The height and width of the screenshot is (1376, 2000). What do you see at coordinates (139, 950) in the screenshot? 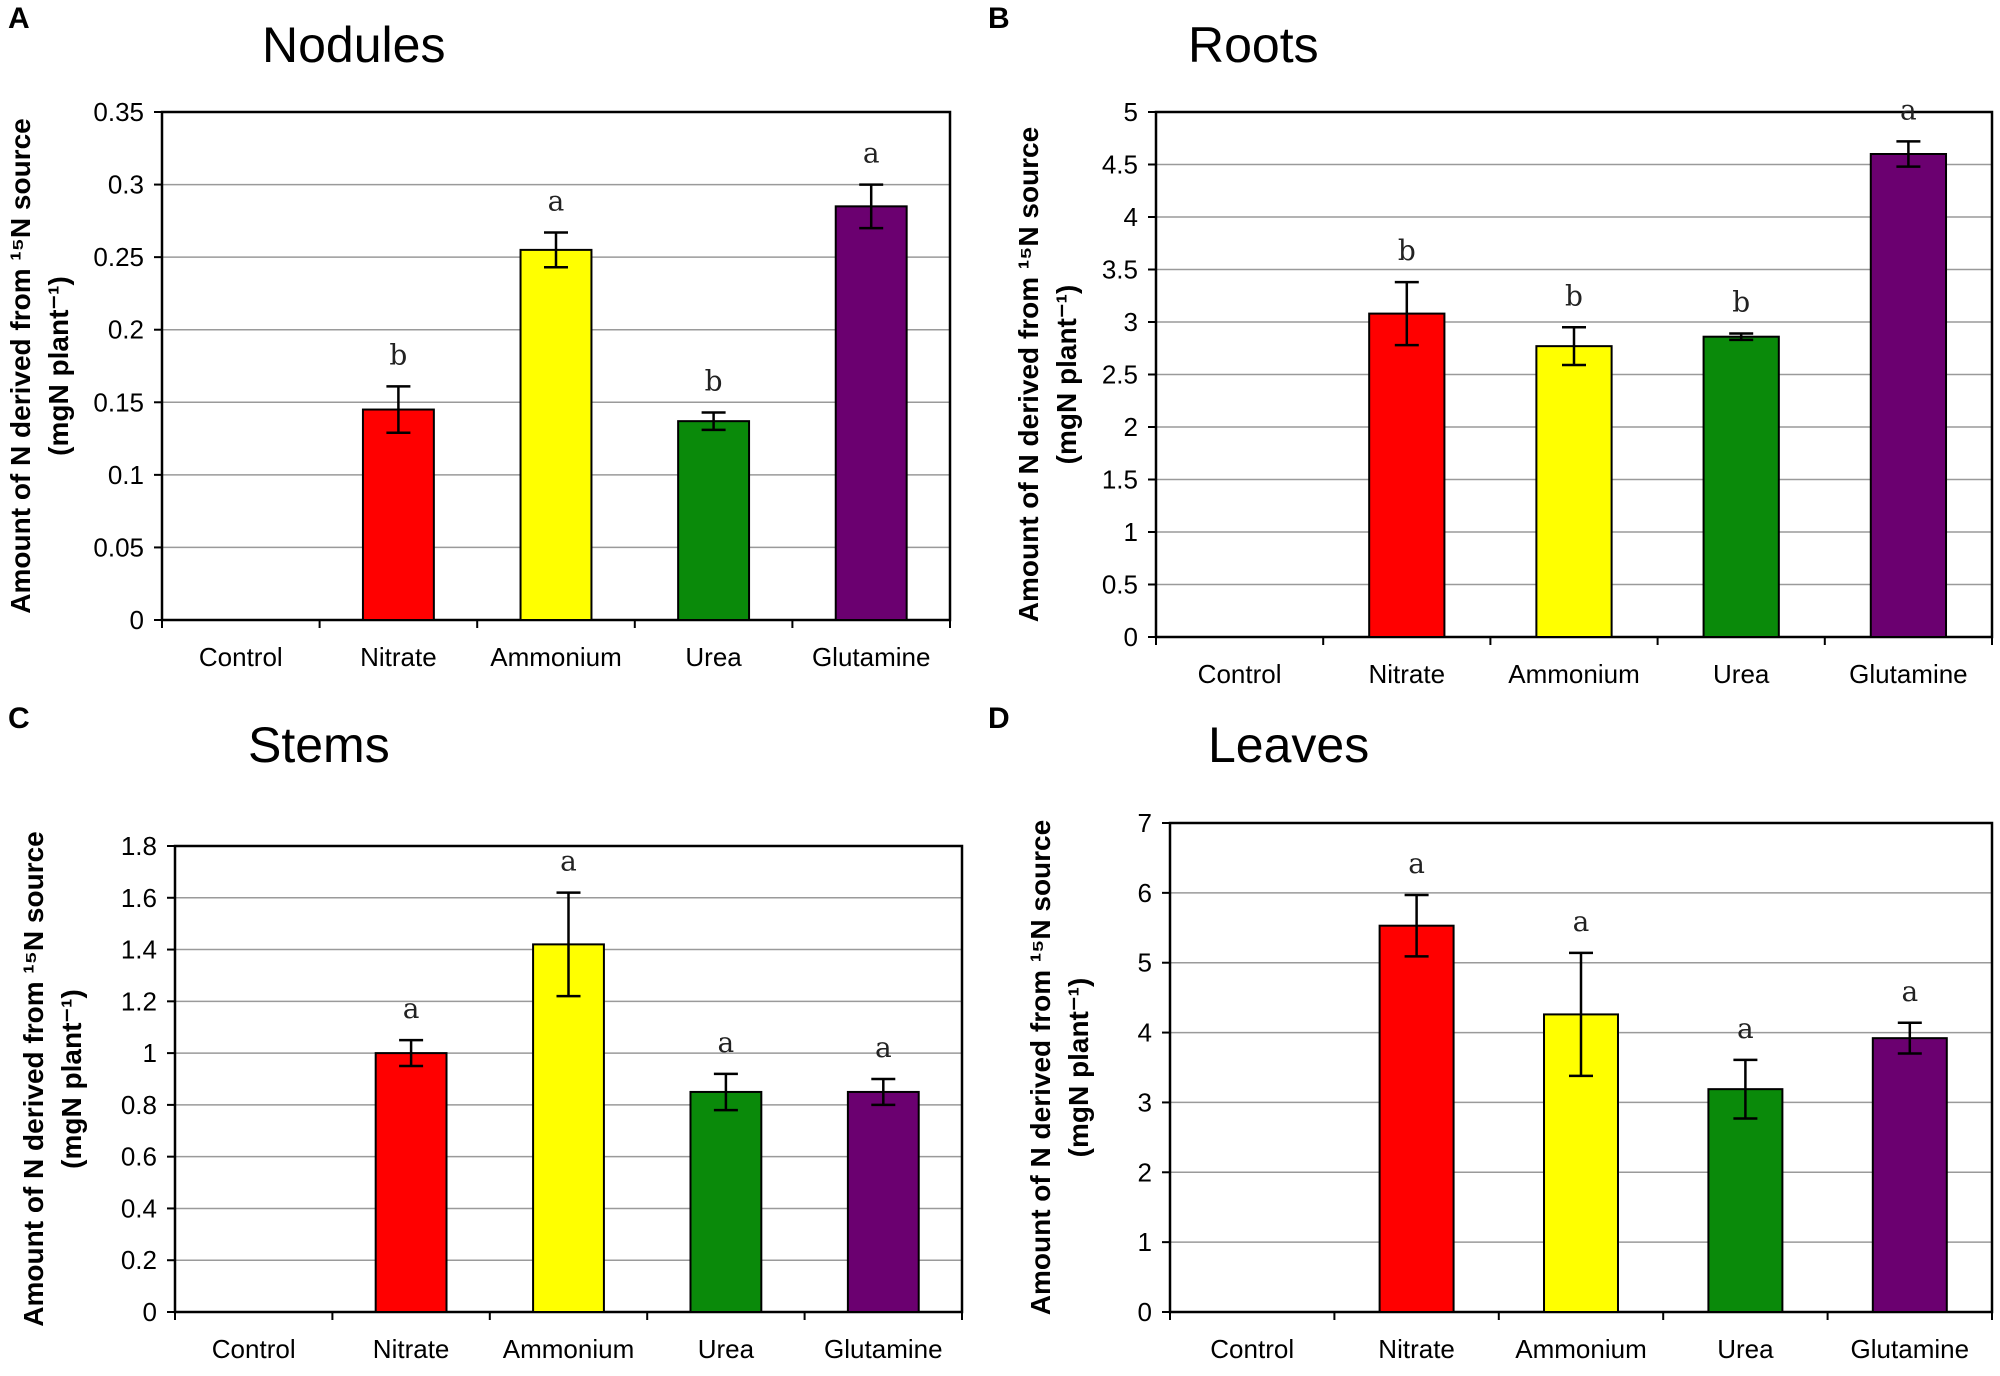
I see `y-tick-label: 1.4` at bounding box center [139, 950].